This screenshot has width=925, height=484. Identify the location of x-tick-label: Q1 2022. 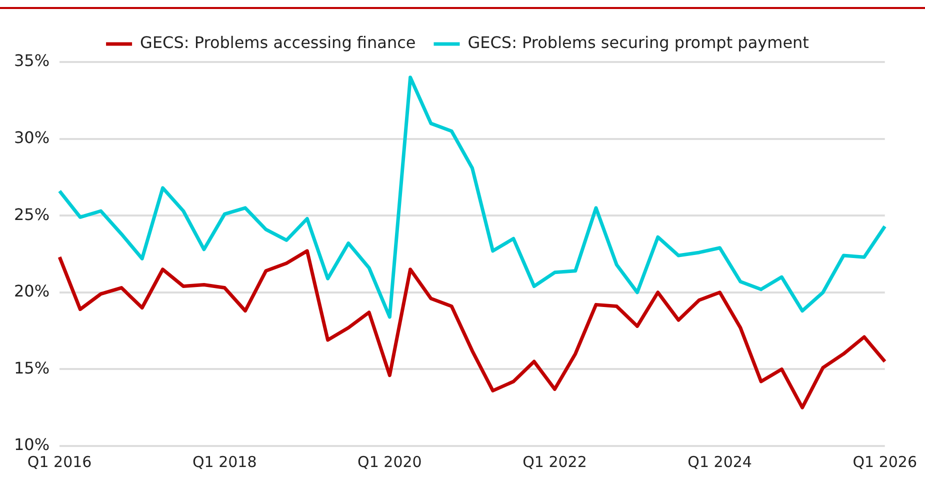
(554, 461).